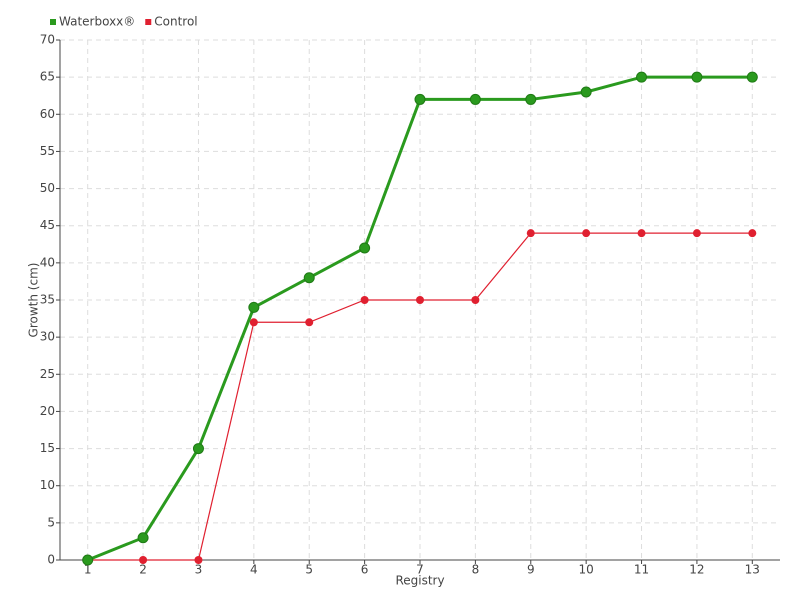  Describe the element at coordinates (47, 374) in the screenshot. I see `y-tick-label: 25` at that location.